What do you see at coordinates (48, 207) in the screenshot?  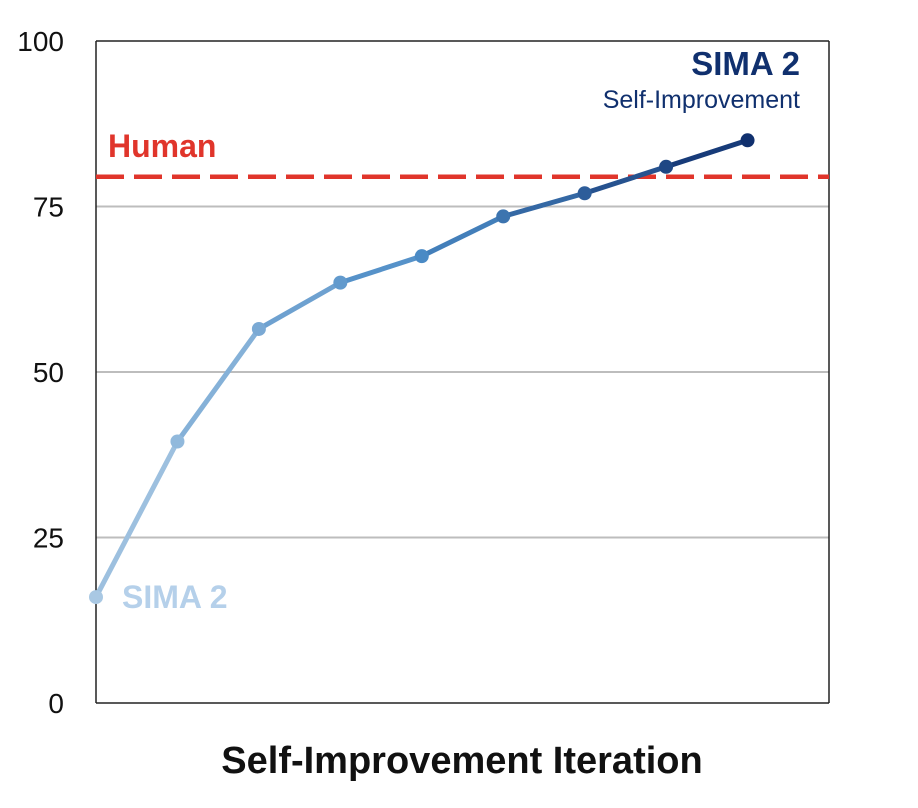 I see `y-tick-label-75: 75` at bounding box center [48, 207].